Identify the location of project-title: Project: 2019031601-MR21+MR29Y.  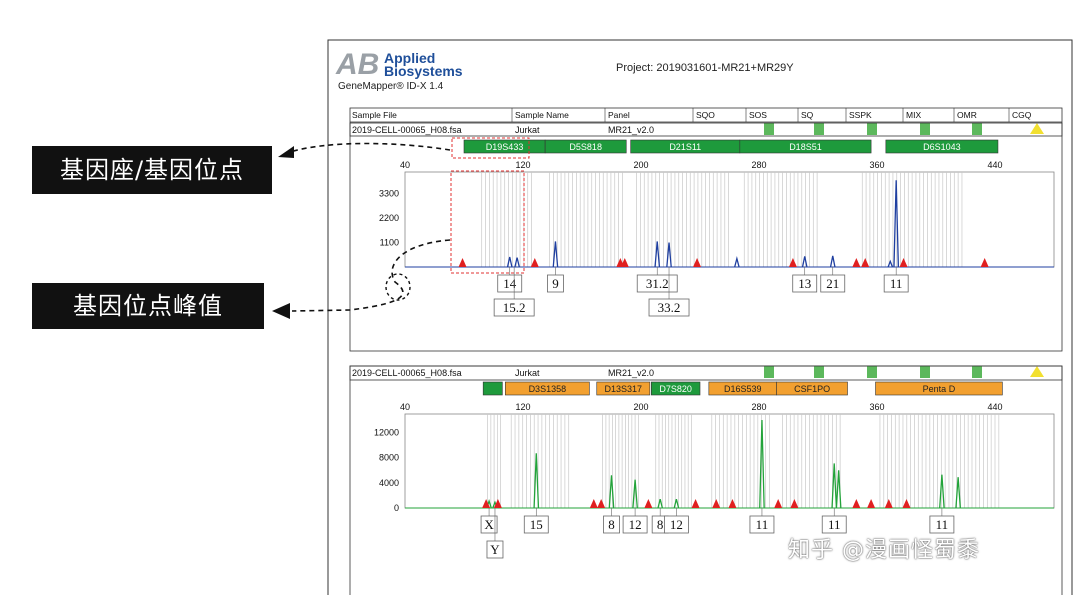
(705, 68).